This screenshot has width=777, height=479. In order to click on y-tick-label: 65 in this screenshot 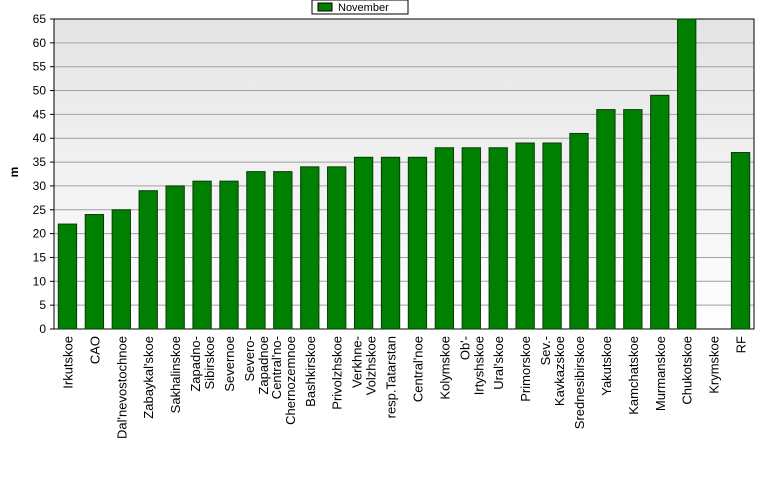, I will do `click(40, 19)`.